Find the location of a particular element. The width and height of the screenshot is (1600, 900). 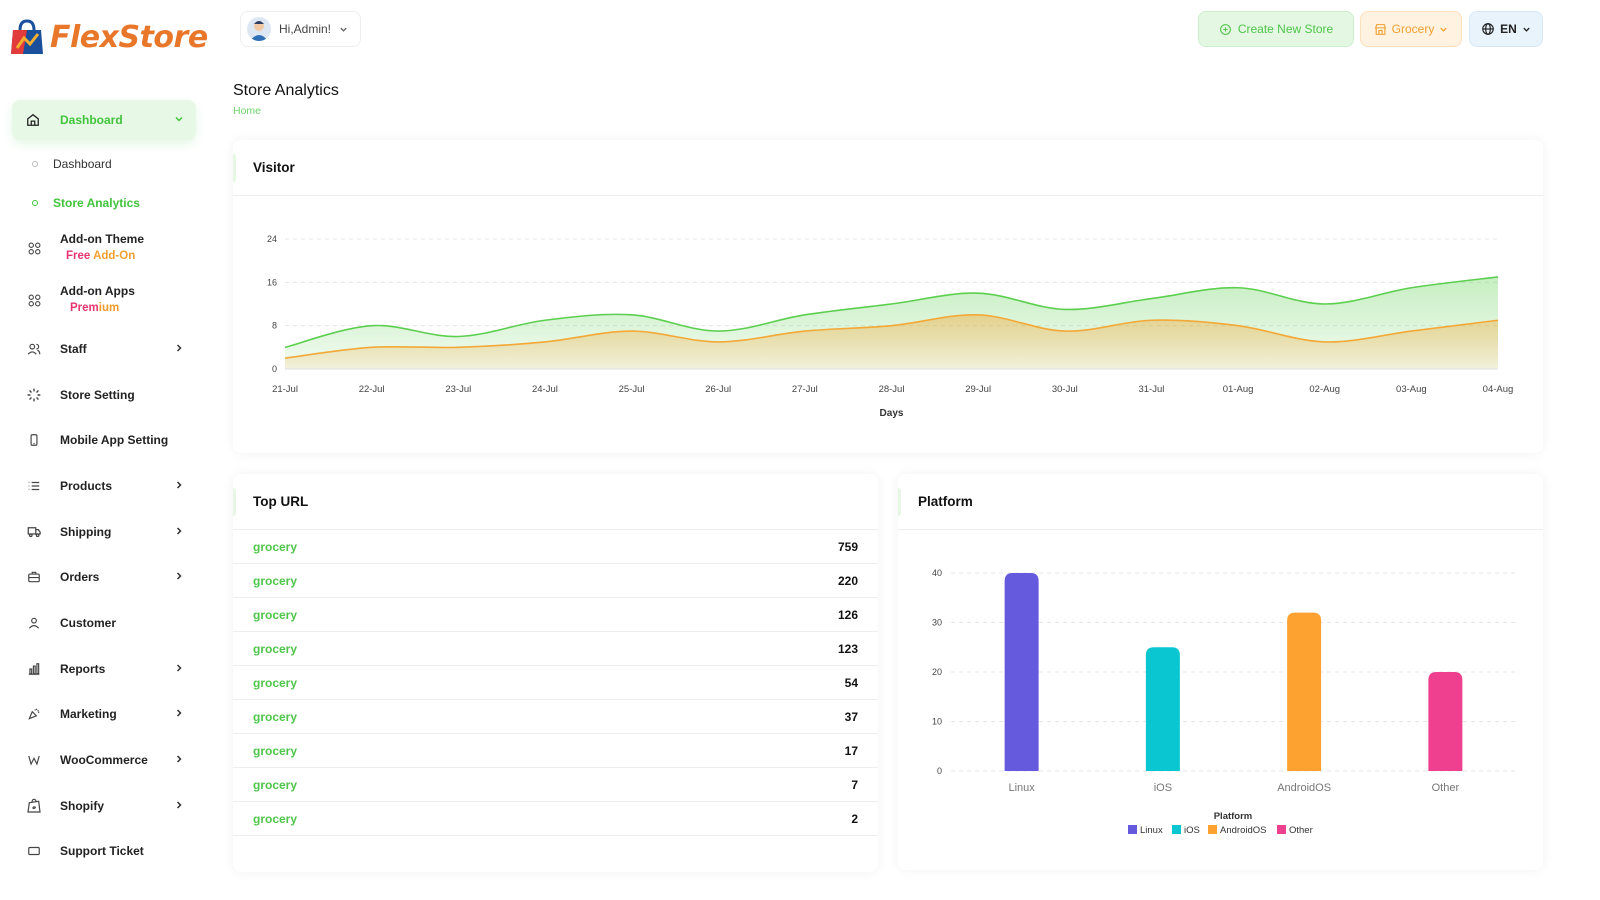

x-tick-label: AndroidOS is located at coordinates (1304, 788).